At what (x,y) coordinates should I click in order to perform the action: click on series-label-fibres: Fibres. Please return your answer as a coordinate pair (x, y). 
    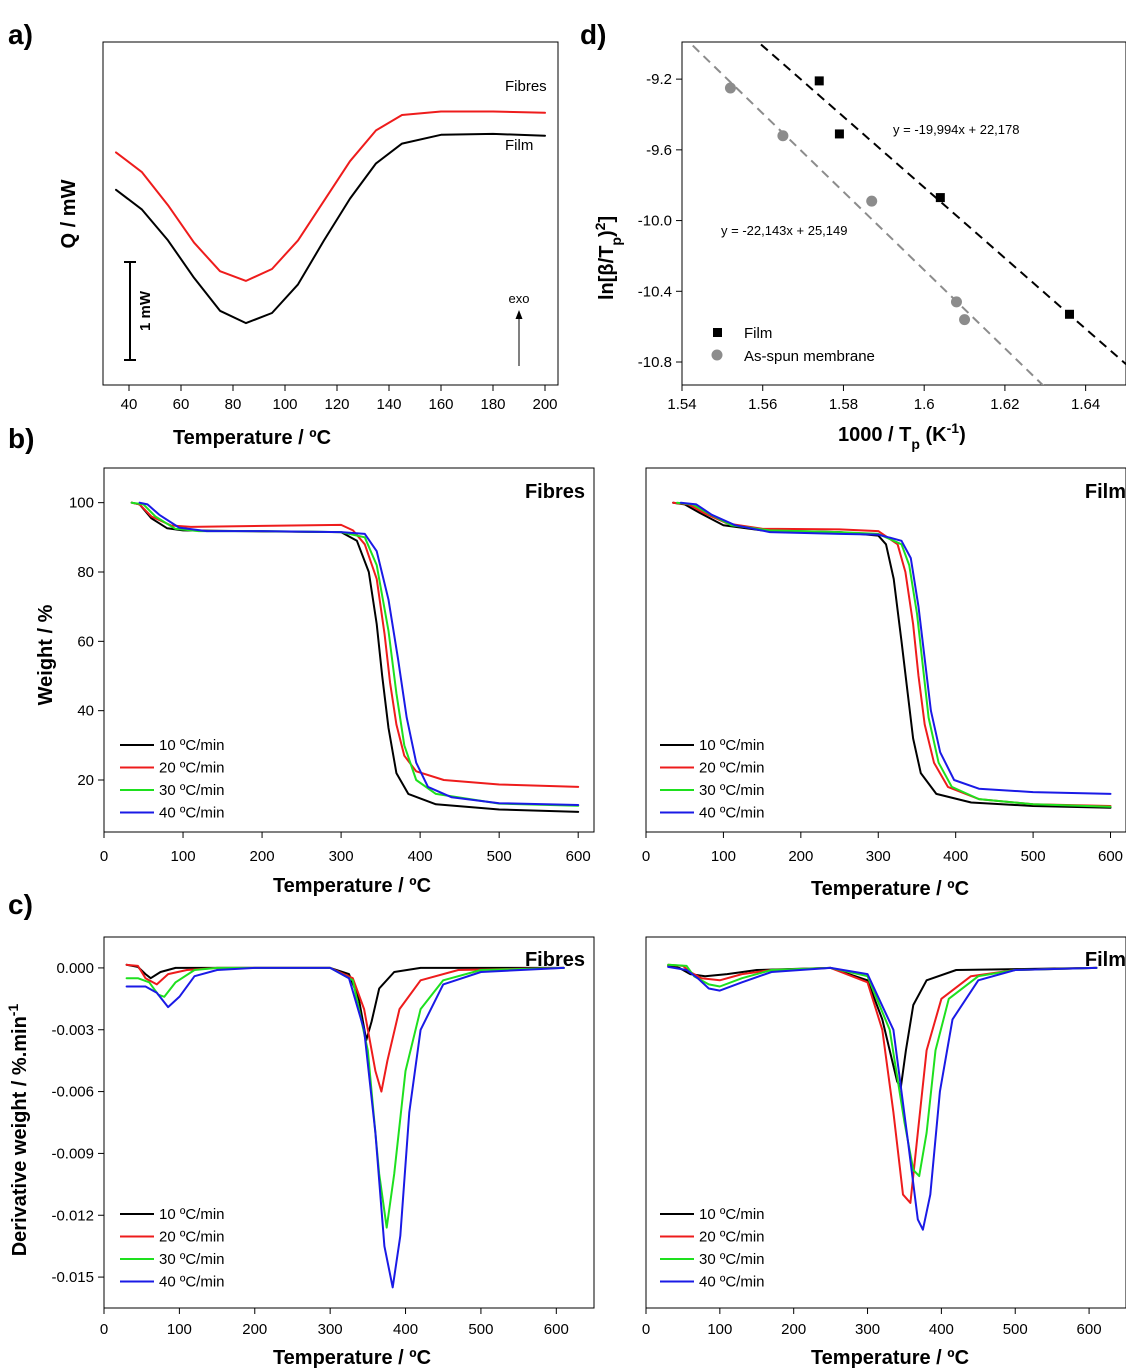
    Looking at the image, I should click on (526, 86).